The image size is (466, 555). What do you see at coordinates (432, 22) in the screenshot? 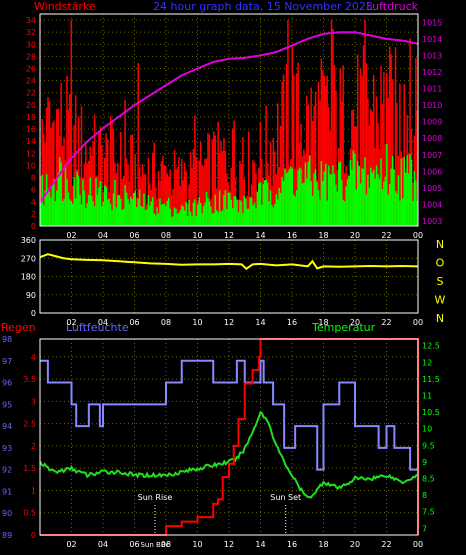
I see `pressure-y-tick-label: 1015` at bounding box center [432, 22].